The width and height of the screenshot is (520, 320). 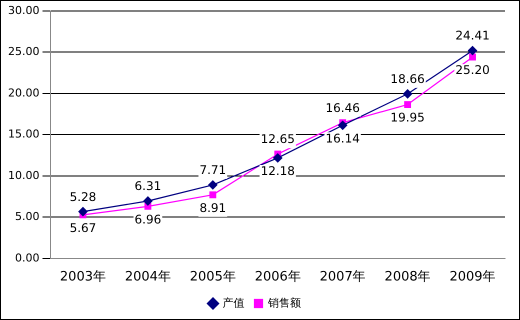 I want to click on data-label: 7.71, so click(x=212, y=170).